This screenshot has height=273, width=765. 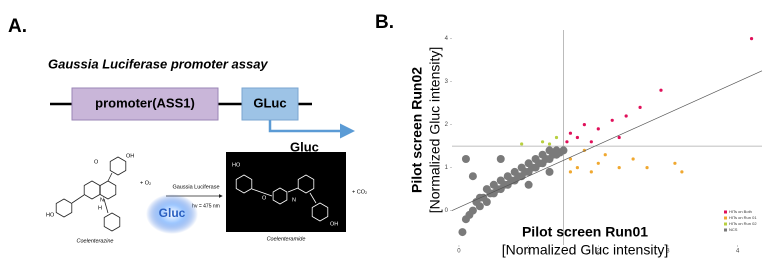 What do you see at coordinates (738, 252) in the screenshot?
I see `x-tick-label: 4` at bounding box center [738, 252].